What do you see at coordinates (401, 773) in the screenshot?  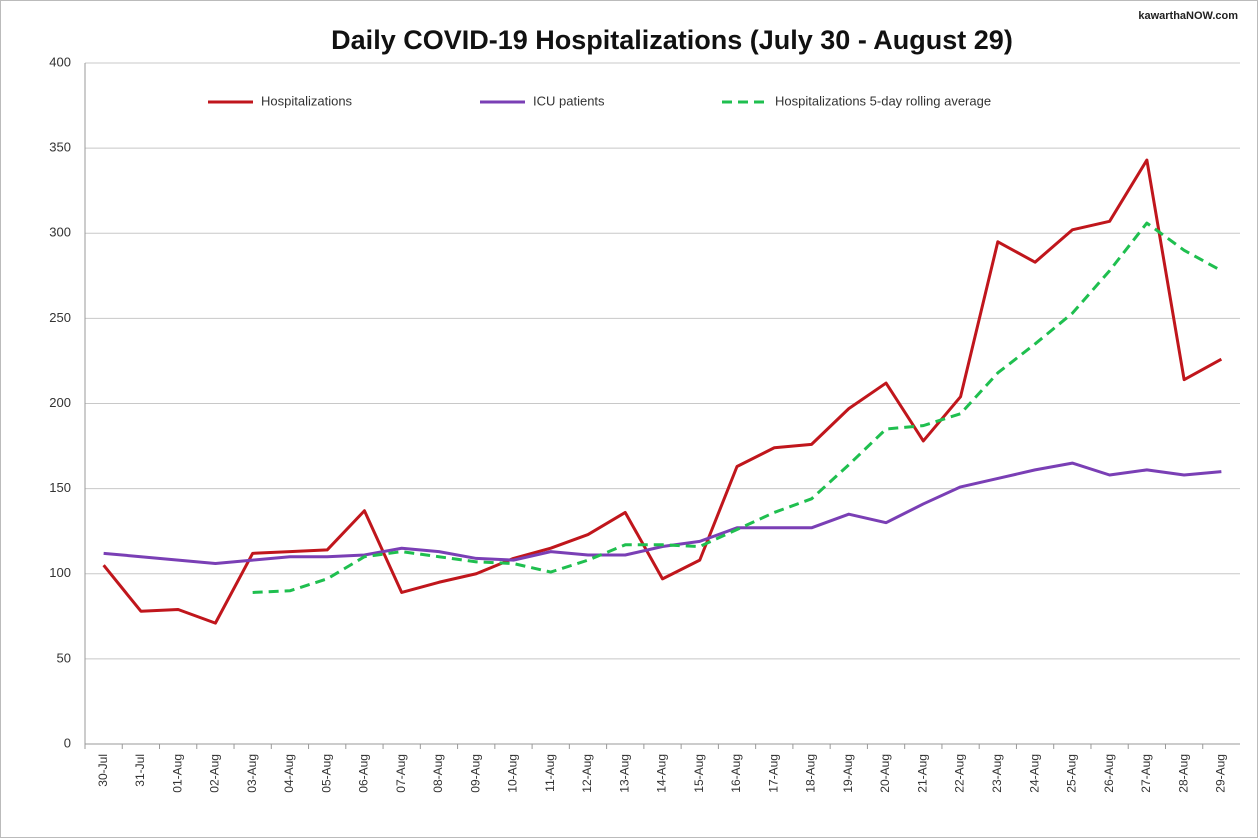 I see `x-tick-label: 07-Aug` at bounding box center [401, 773].